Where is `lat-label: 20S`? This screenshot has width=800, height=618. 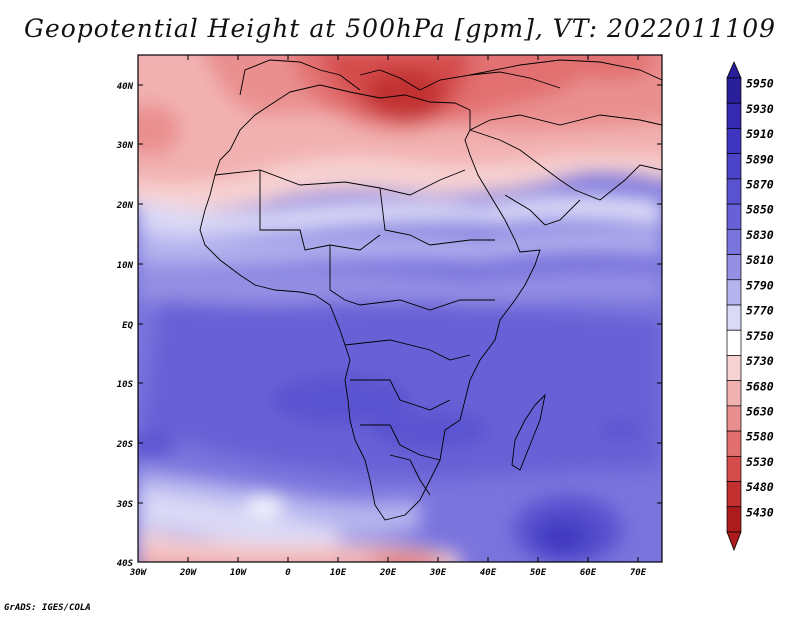
lat-label: 20S is located at coordinates (125, 445).